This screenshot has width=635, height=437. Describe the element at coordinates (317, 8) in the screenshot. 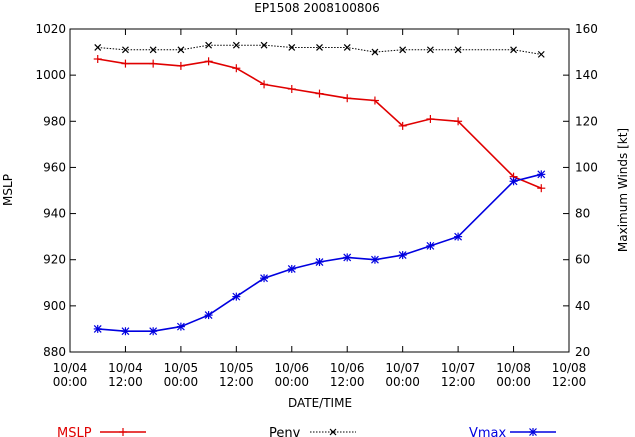

I see `chart-title: EP1508 2008100806` at that location.